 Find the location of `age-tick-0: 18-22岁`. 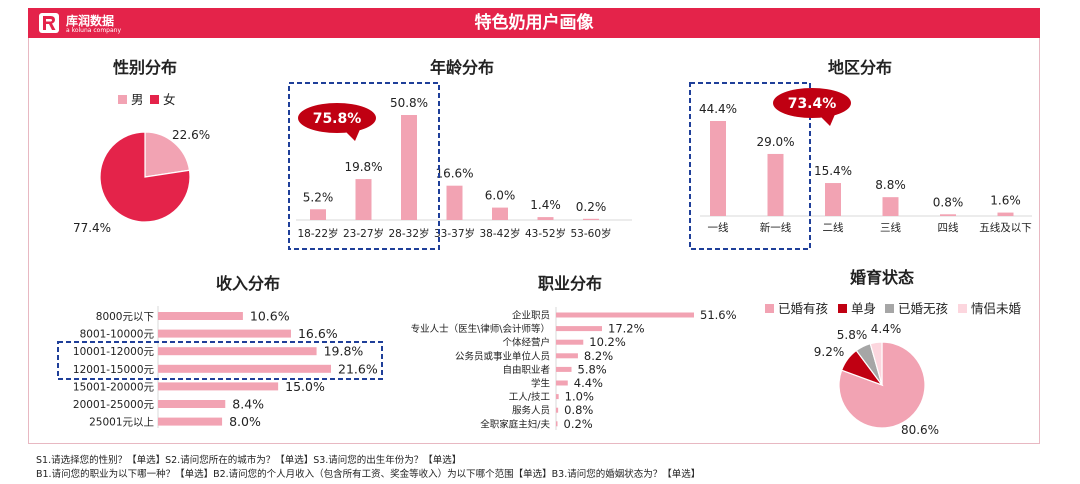

age-tick-0: 18-22岁 is located at coordinates (317, 233).